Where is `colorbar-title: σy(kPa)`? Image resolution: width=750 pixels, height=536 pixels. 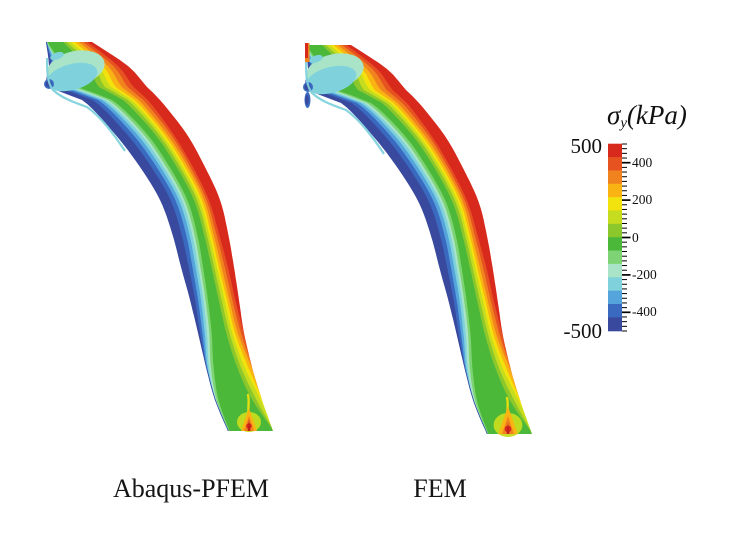 colorbar-title: σy(kPa) is located at coordinates (678, 116).